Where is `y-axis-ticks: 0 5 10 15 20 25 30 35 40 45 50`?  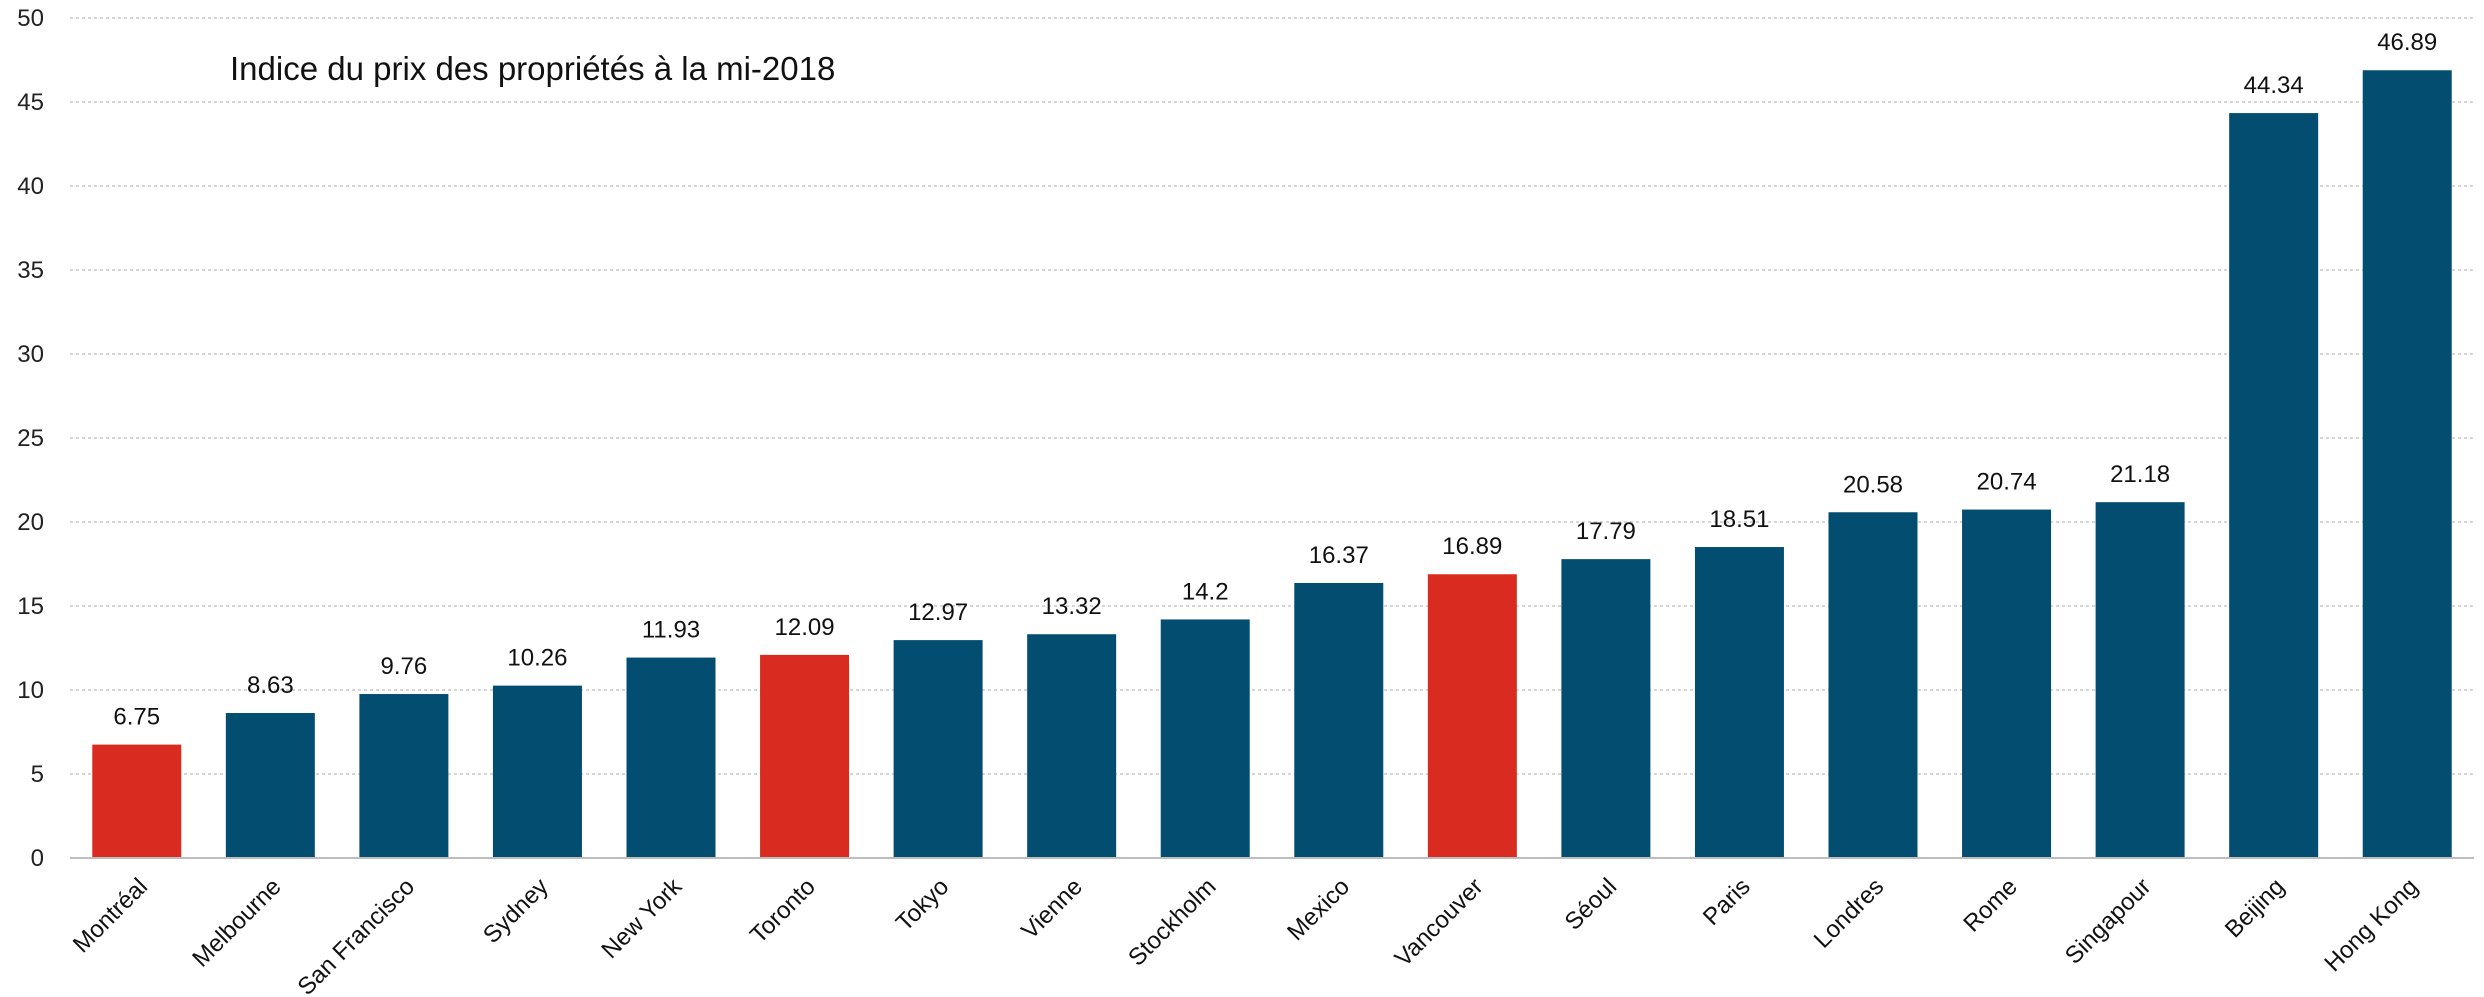
y-axis-ticks: 0 5 10 15 20 25 30 35 40 45 50 is located at coordinates (30, 438).